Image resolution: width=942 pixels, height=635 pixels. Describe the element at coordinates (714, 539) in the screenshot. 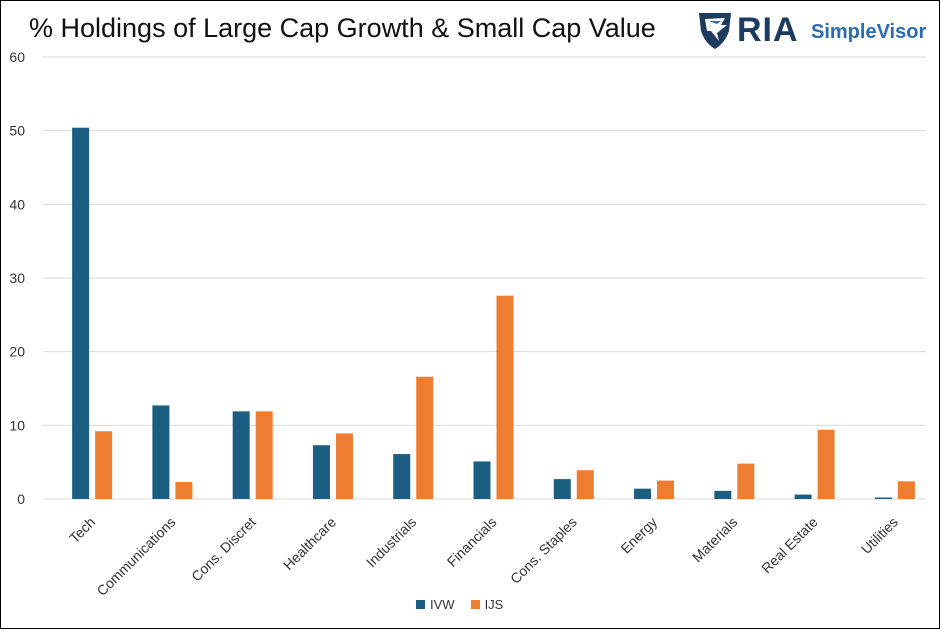

I see `x-tick-label: Materials` at that location.